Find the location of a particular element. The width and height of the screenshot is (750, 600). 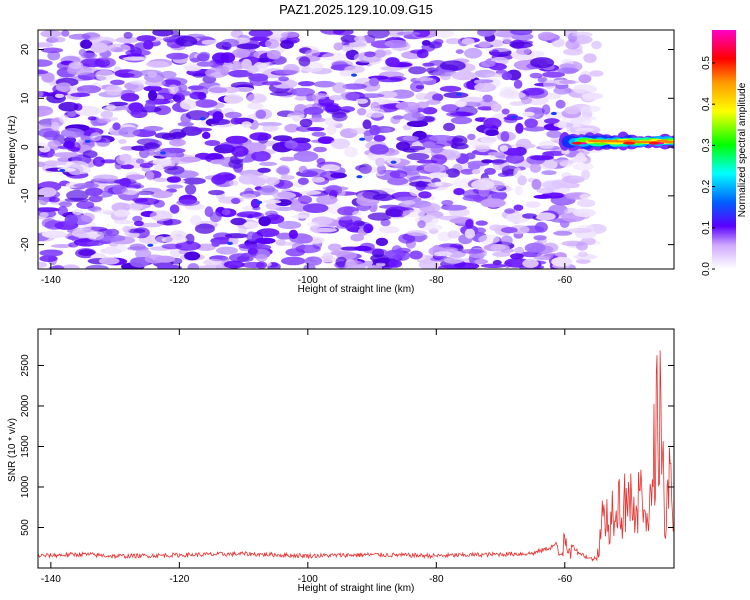

heatmap-ytick-label: 10 is located at coordinates (25, 98).